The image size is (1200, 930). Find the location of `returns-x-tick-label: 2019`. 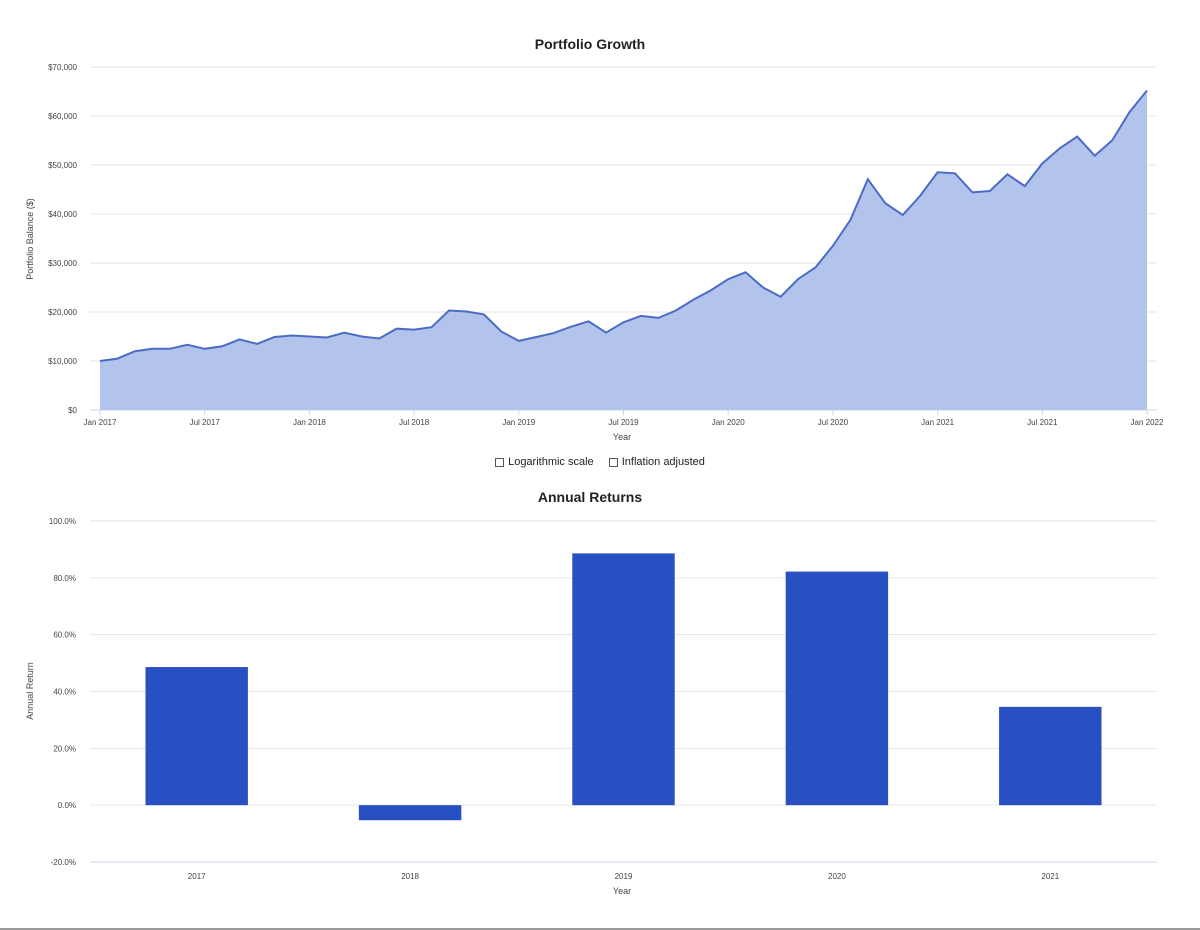

returns-x-tick-label: 2019 is located at coordinates (624, 876).